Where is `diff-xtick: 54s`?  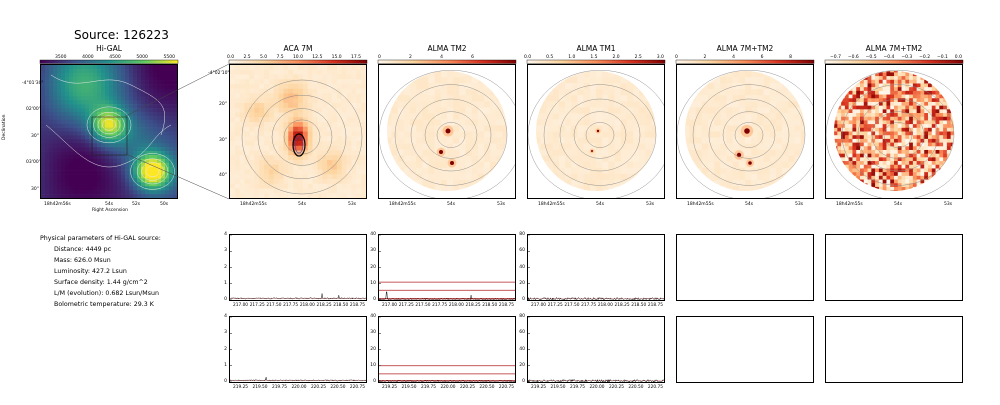 diff-xtick: 54s is located at coordinates (898, 204).